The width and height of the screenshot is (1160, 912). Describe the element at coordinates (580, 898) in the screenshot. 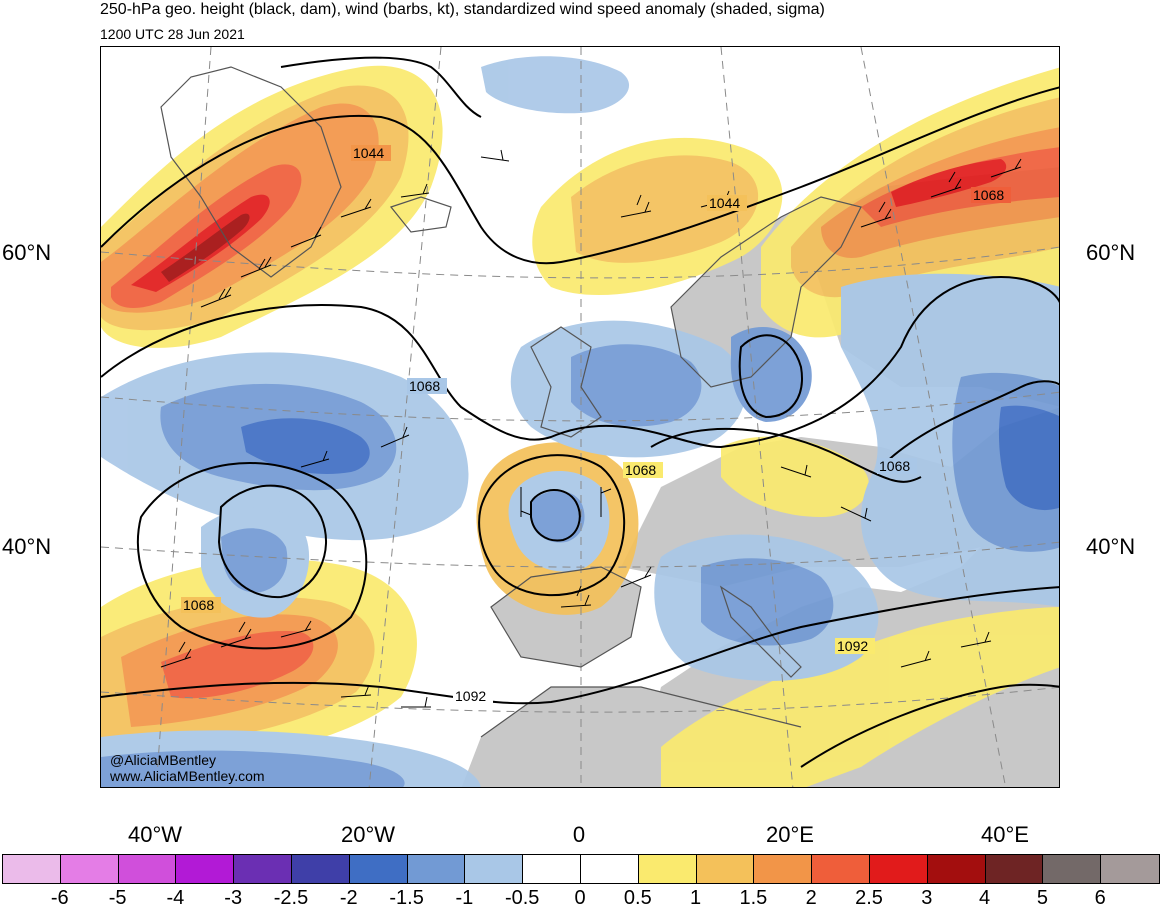

I see `colorbar-tick-label: 0` at that location.